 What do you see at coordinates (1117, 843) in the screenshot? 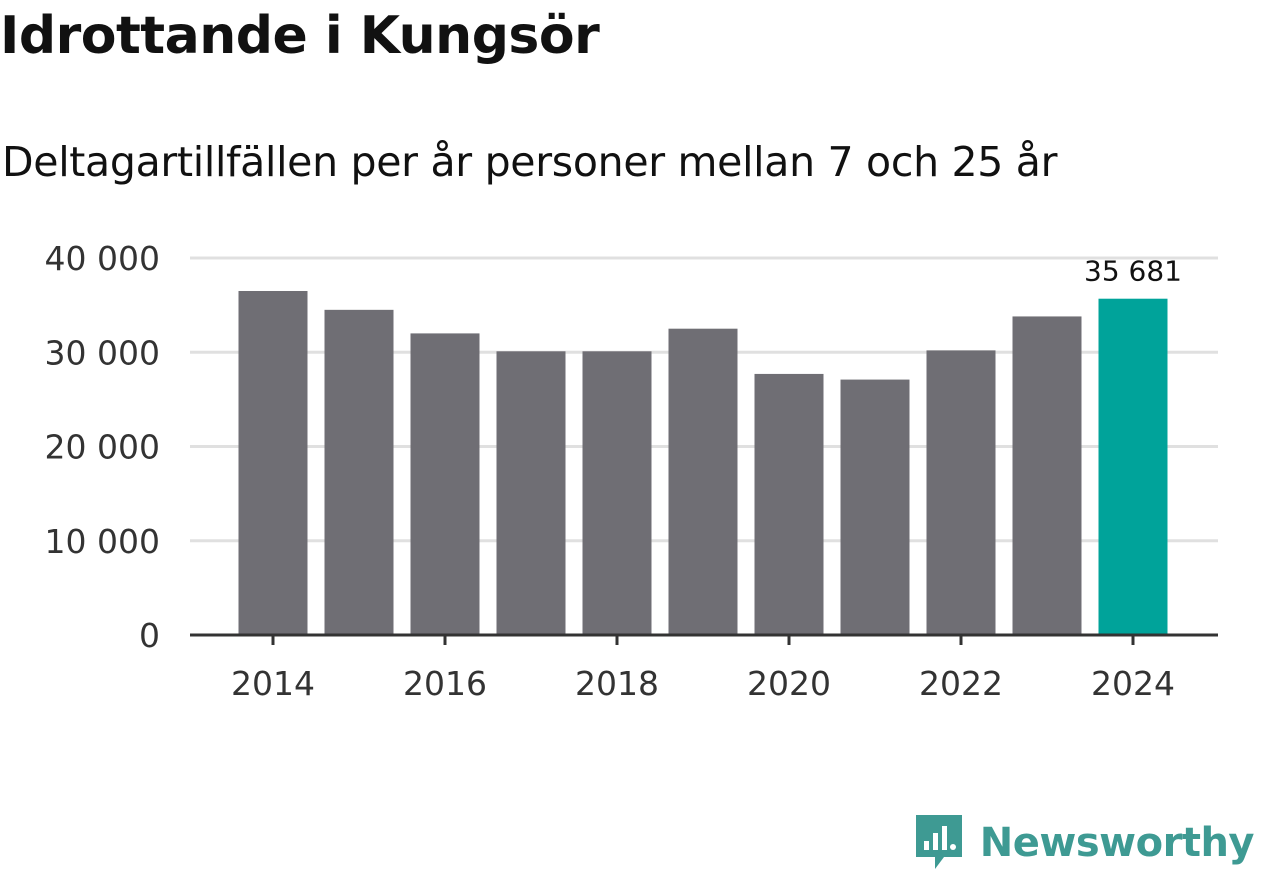
I see `brand-name: Newsworthy` at bounding box center [1117, 843].